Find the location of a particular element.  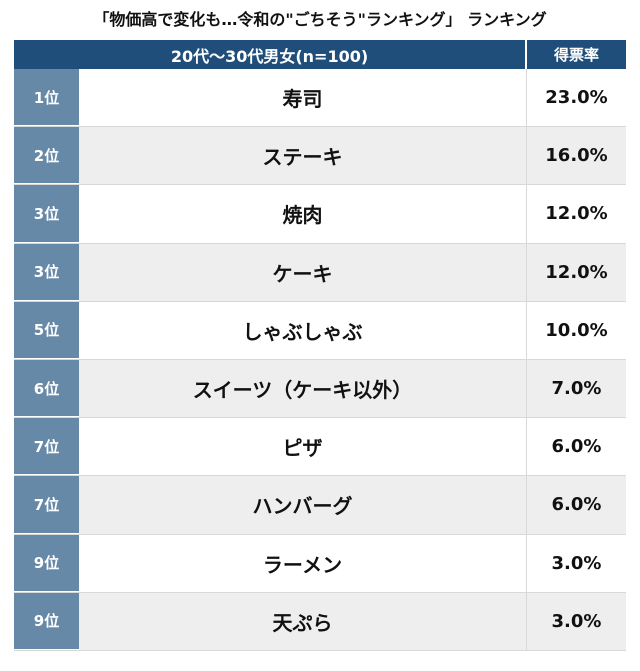

value-cell: 23.0% is located at coordinates (576, 98).